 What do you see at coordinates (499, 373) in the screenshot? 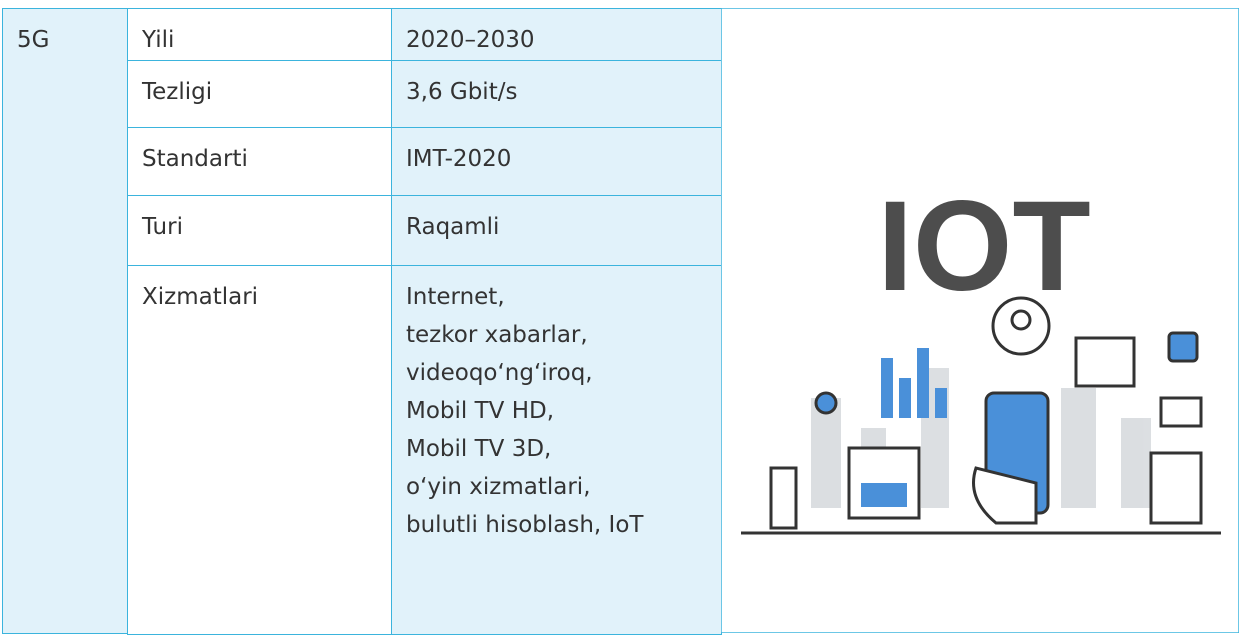
I see `service-line: videoqo‘ng‘iroq,` at bounding box center [499, 373].